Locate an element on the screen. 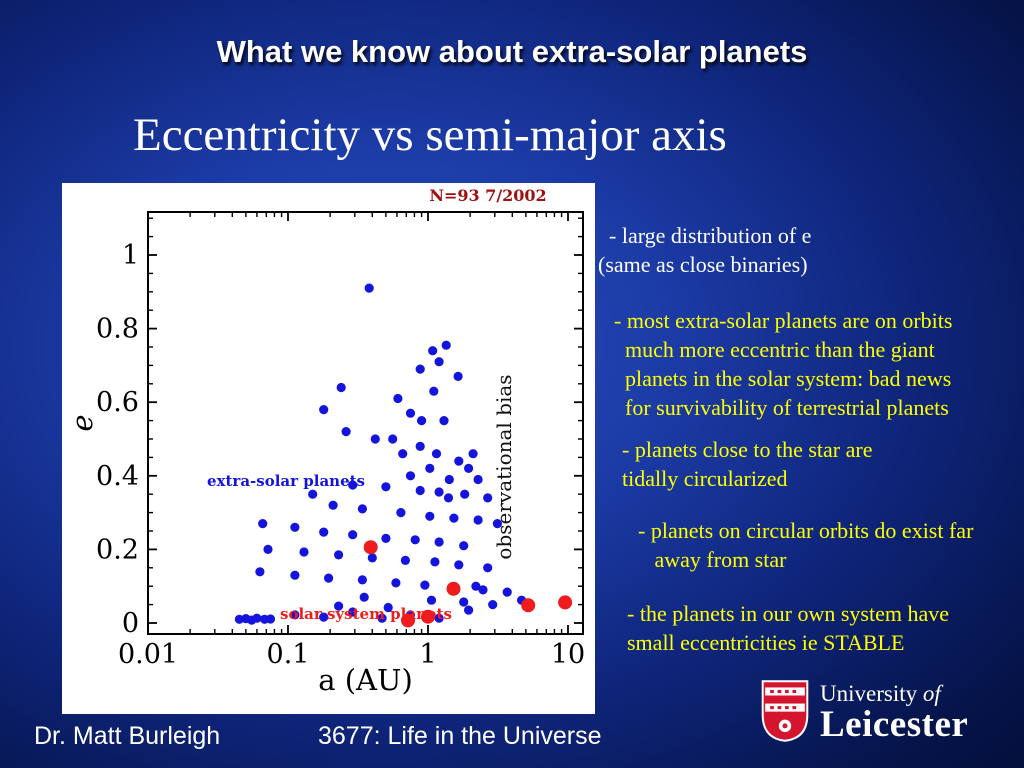 This screenshot has height=768, width=1024. svg-text: N=93 7/2002 is located at coordinates (487, 195).